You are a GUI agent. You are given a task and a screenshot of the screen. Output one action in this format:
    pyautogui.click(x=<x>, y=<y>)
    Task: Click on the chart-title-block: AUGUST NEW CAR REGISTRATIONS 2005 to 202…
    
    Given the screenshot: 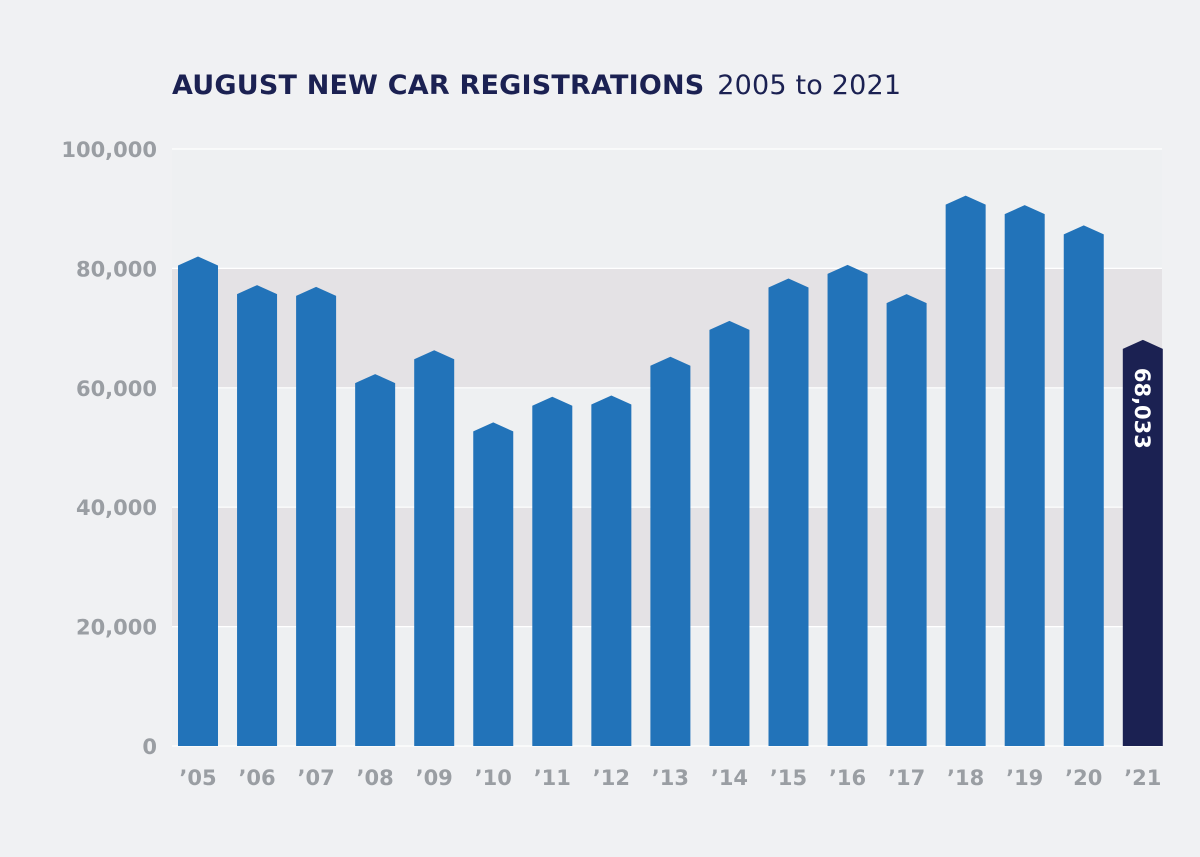 What is the action you would take?
    pyautogui.click(x=536, y=86)
    